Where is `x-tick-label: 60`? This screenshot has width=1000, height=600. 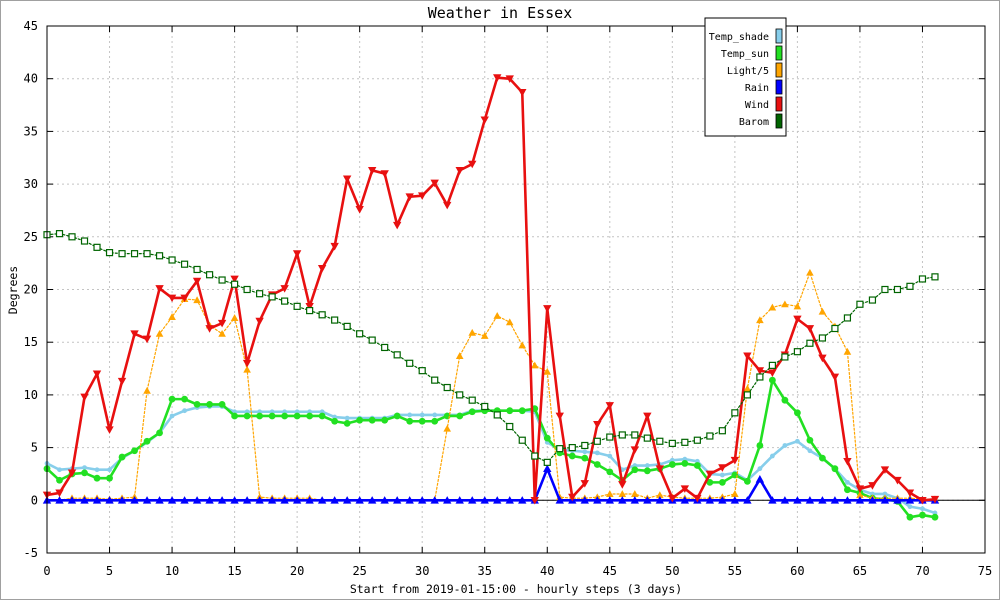 x-tick-label: 60 is located at coordinates (797, 571).